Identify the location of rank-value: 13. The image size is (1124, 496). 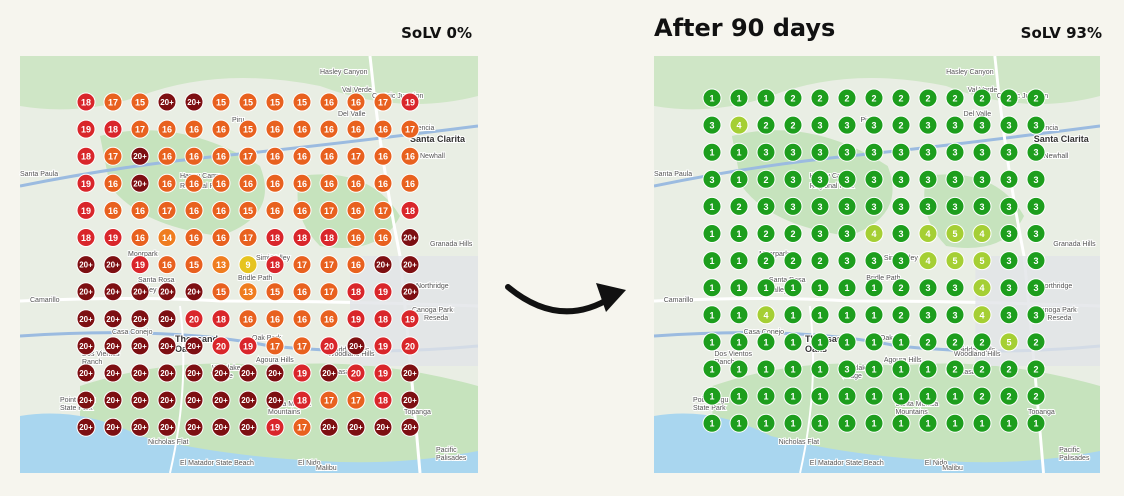
(221, 265).